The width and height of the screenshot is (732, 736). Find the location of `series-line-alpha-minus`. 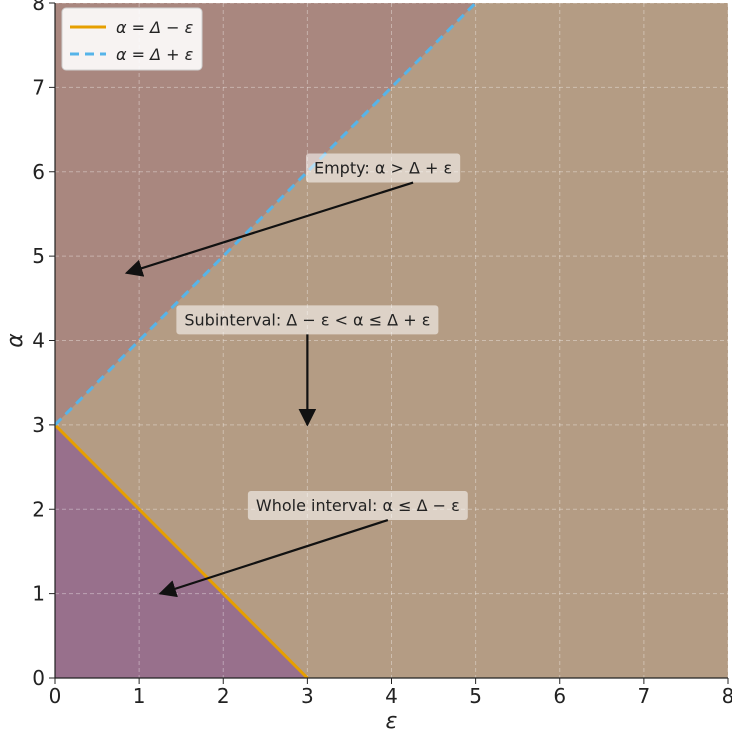

series-line-alpha-minus is located at coordinates (182, 550).